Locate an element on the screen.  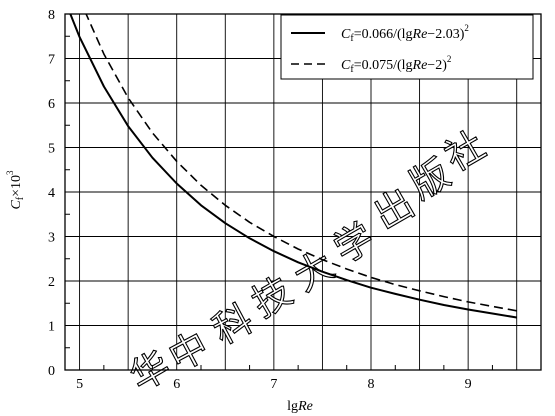
y-tick-label: 6 is located at coordinates (51, 104).